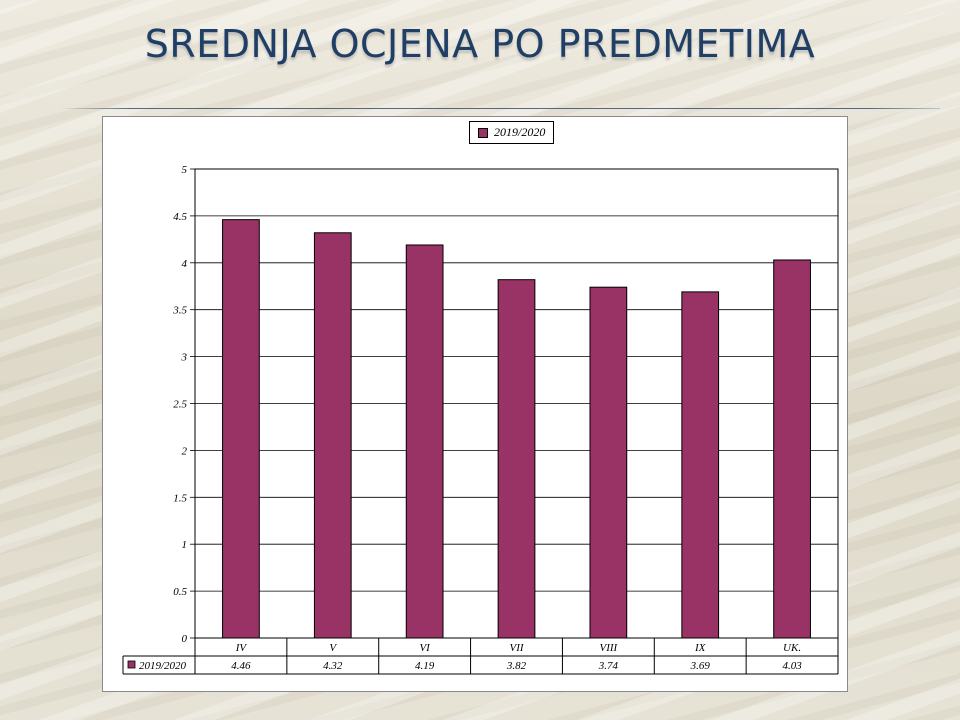  I want to click on data-table-value: 4.46, so click(241, 666).